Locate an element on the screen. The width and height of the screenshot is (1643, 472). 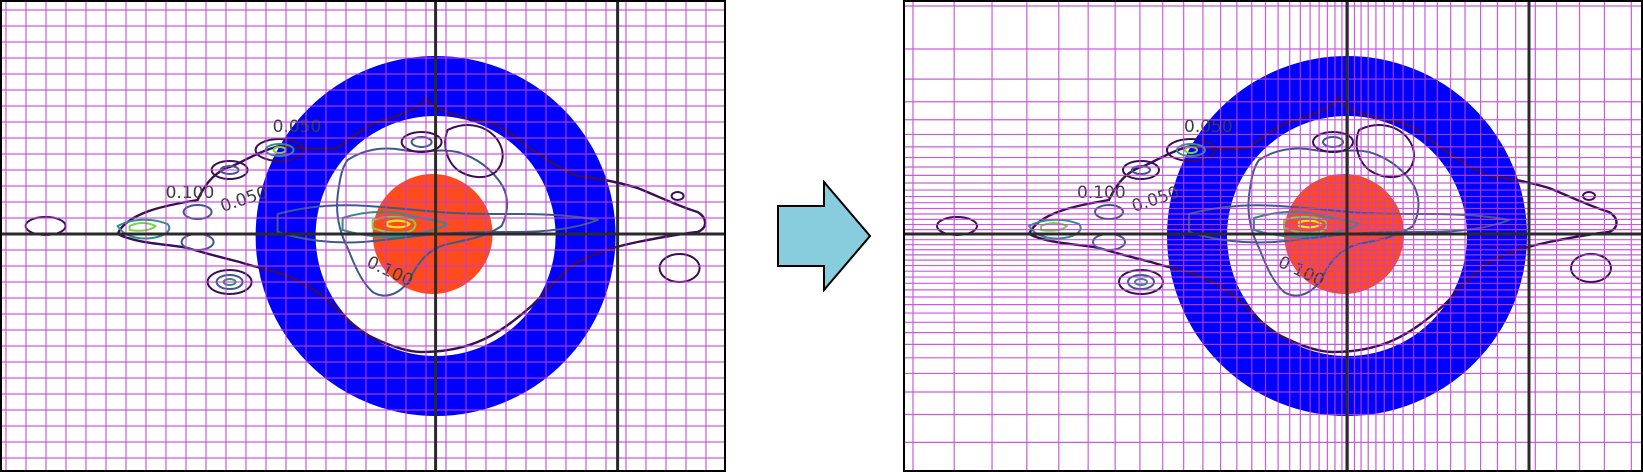
contour-sat-4-in is located at coordinates (1141, 282).